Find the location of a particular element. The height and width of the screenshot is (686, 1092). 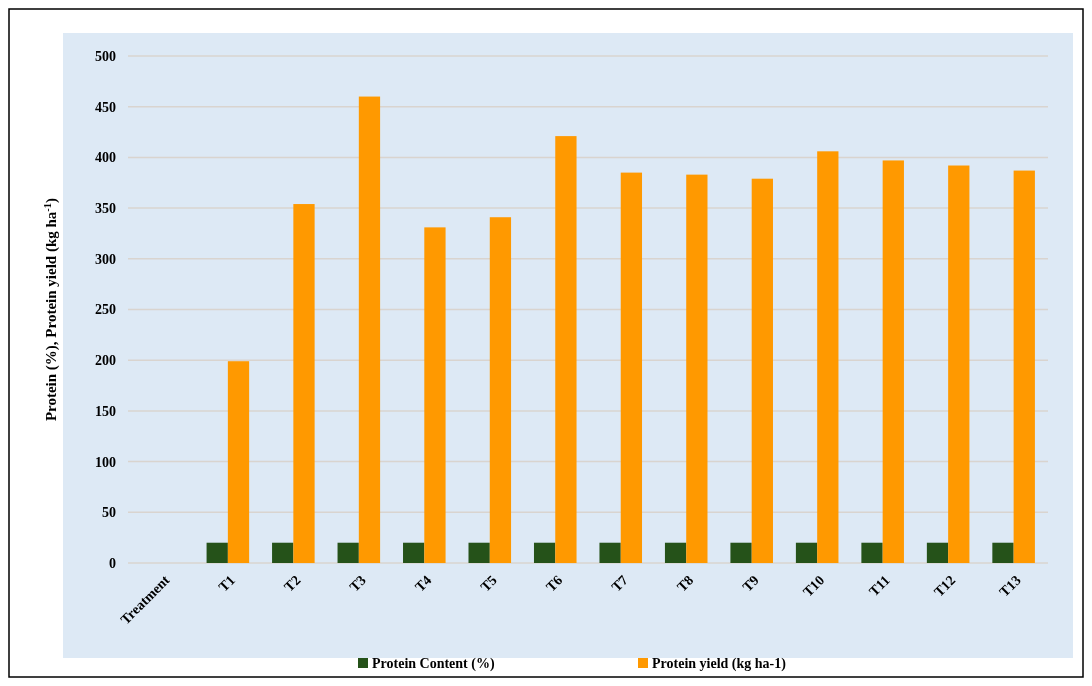

x-tick-label: T2 is located at coordinates (292, 583).